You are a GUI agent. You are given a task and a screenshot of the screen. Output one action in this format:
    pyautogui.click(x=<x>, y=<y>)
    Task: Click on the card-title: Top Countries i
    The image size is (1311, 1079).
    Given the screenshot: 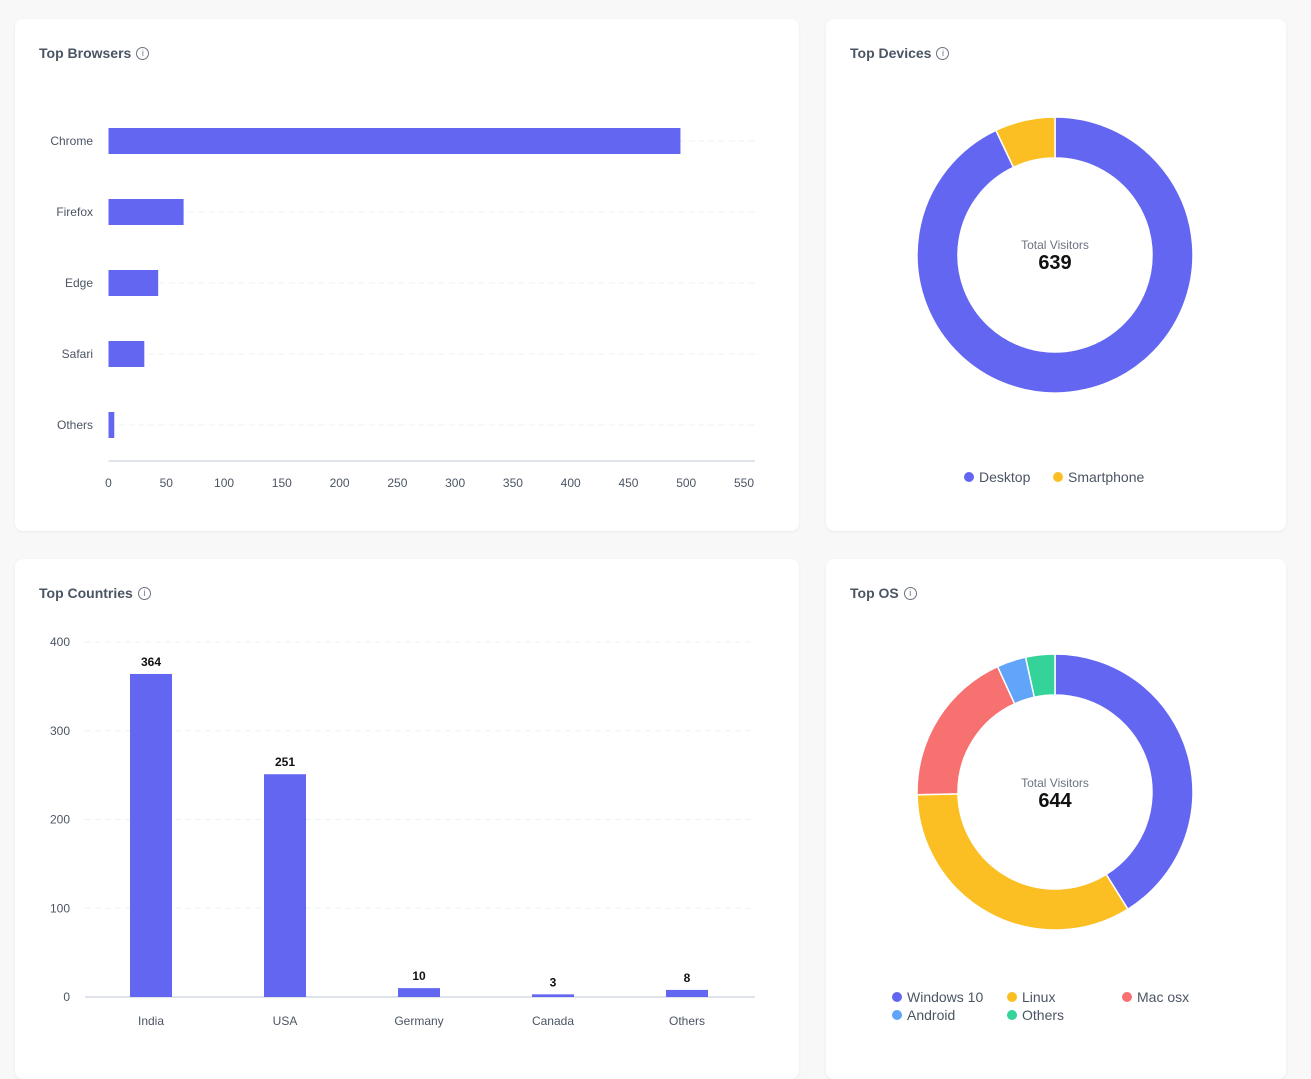 What is the action you would take?
    pyautogui.click(x=95, y=593)
    